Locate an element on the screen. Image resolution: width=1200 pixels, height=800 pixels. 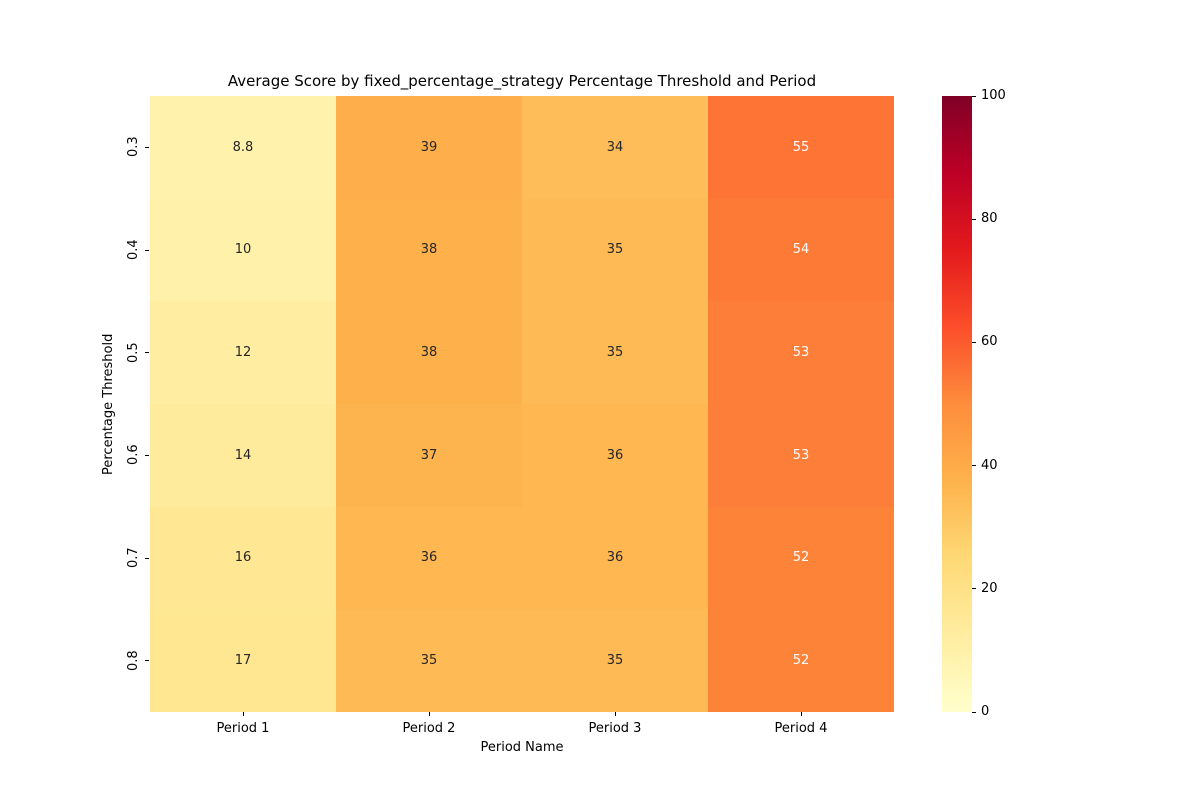
colorbar-tick-label: 20 is located at coordinates (989, 588).